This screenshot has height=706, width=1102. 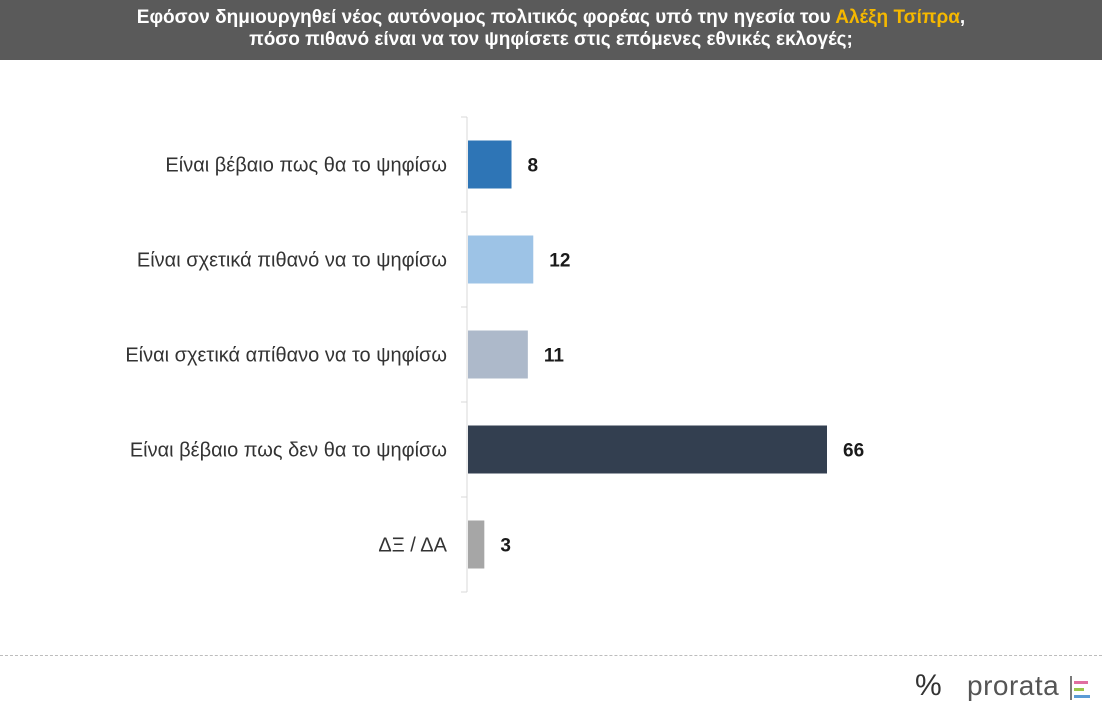 I want to click on title-text-after: ,, so click(x=962, y=17).